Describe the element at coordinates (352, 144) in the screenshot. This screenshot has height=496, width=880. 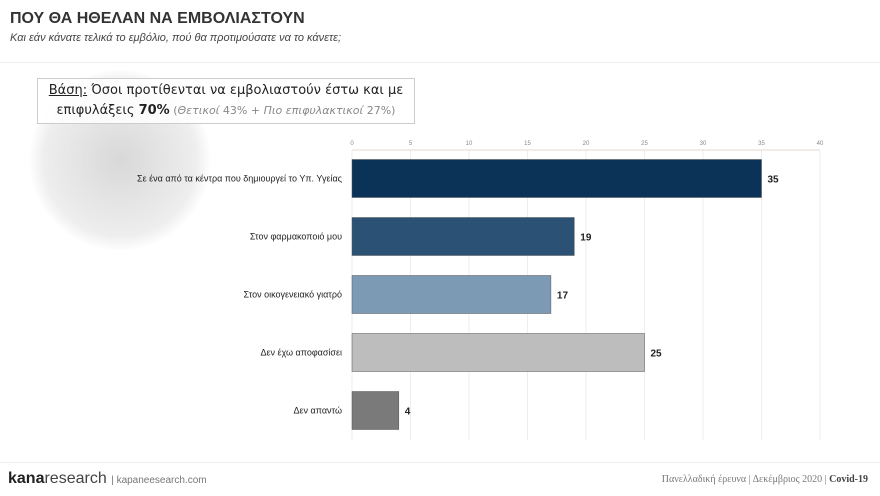
I see `x-tick-label: 0` at that location.